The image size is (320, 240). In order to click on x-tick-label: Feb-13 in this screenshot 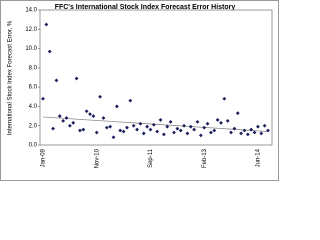, I will do `click(205, 158)`.